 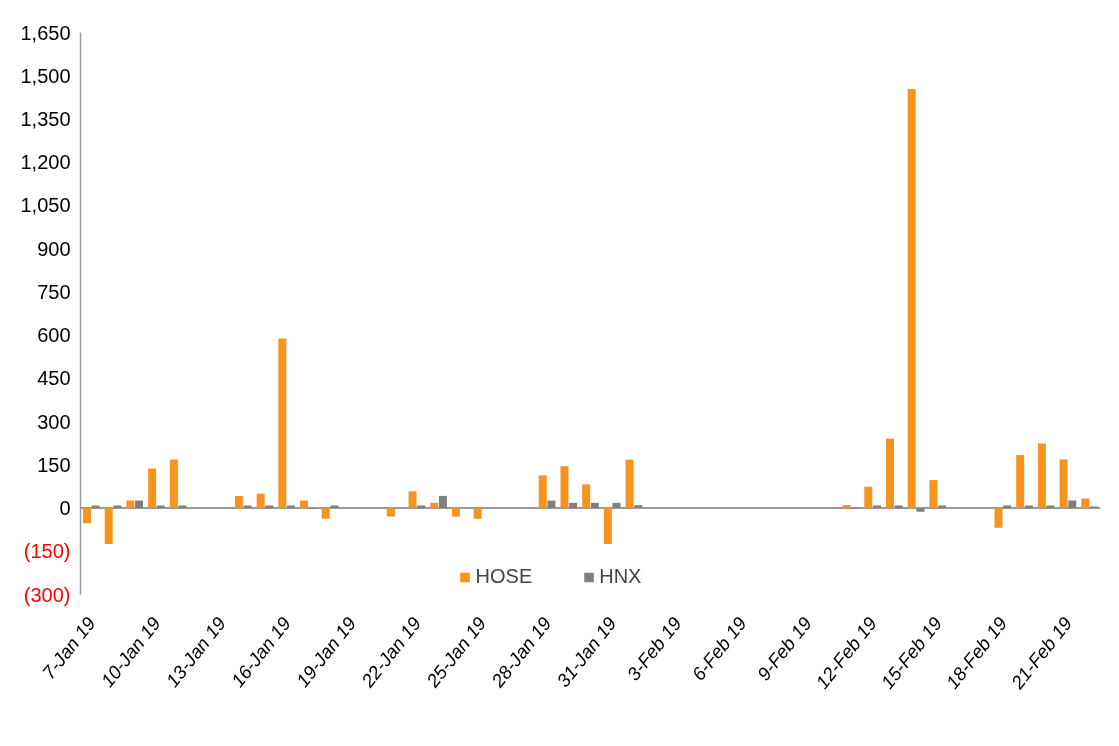 What do you see at coordinates (45, 75) in the screenshot?
I see `y-tick-label: 1,500` at bounding box center [45, 75].